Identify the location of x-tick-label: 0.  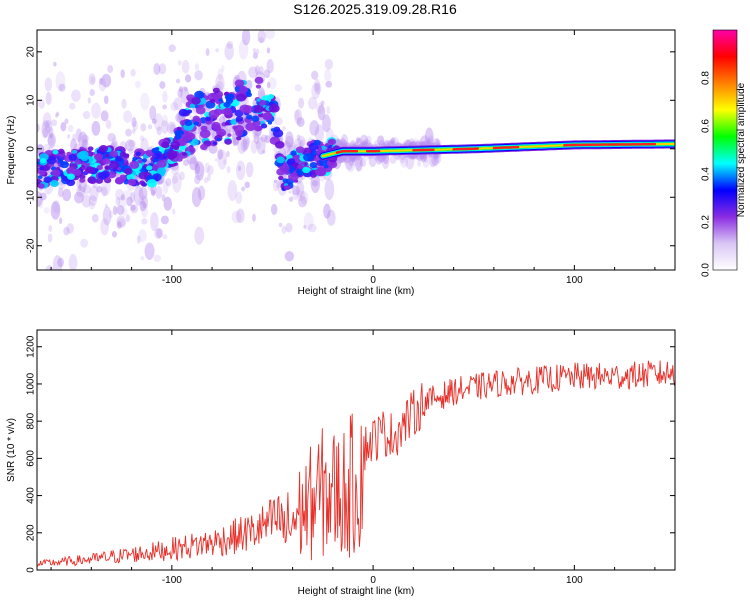
(373, 280).